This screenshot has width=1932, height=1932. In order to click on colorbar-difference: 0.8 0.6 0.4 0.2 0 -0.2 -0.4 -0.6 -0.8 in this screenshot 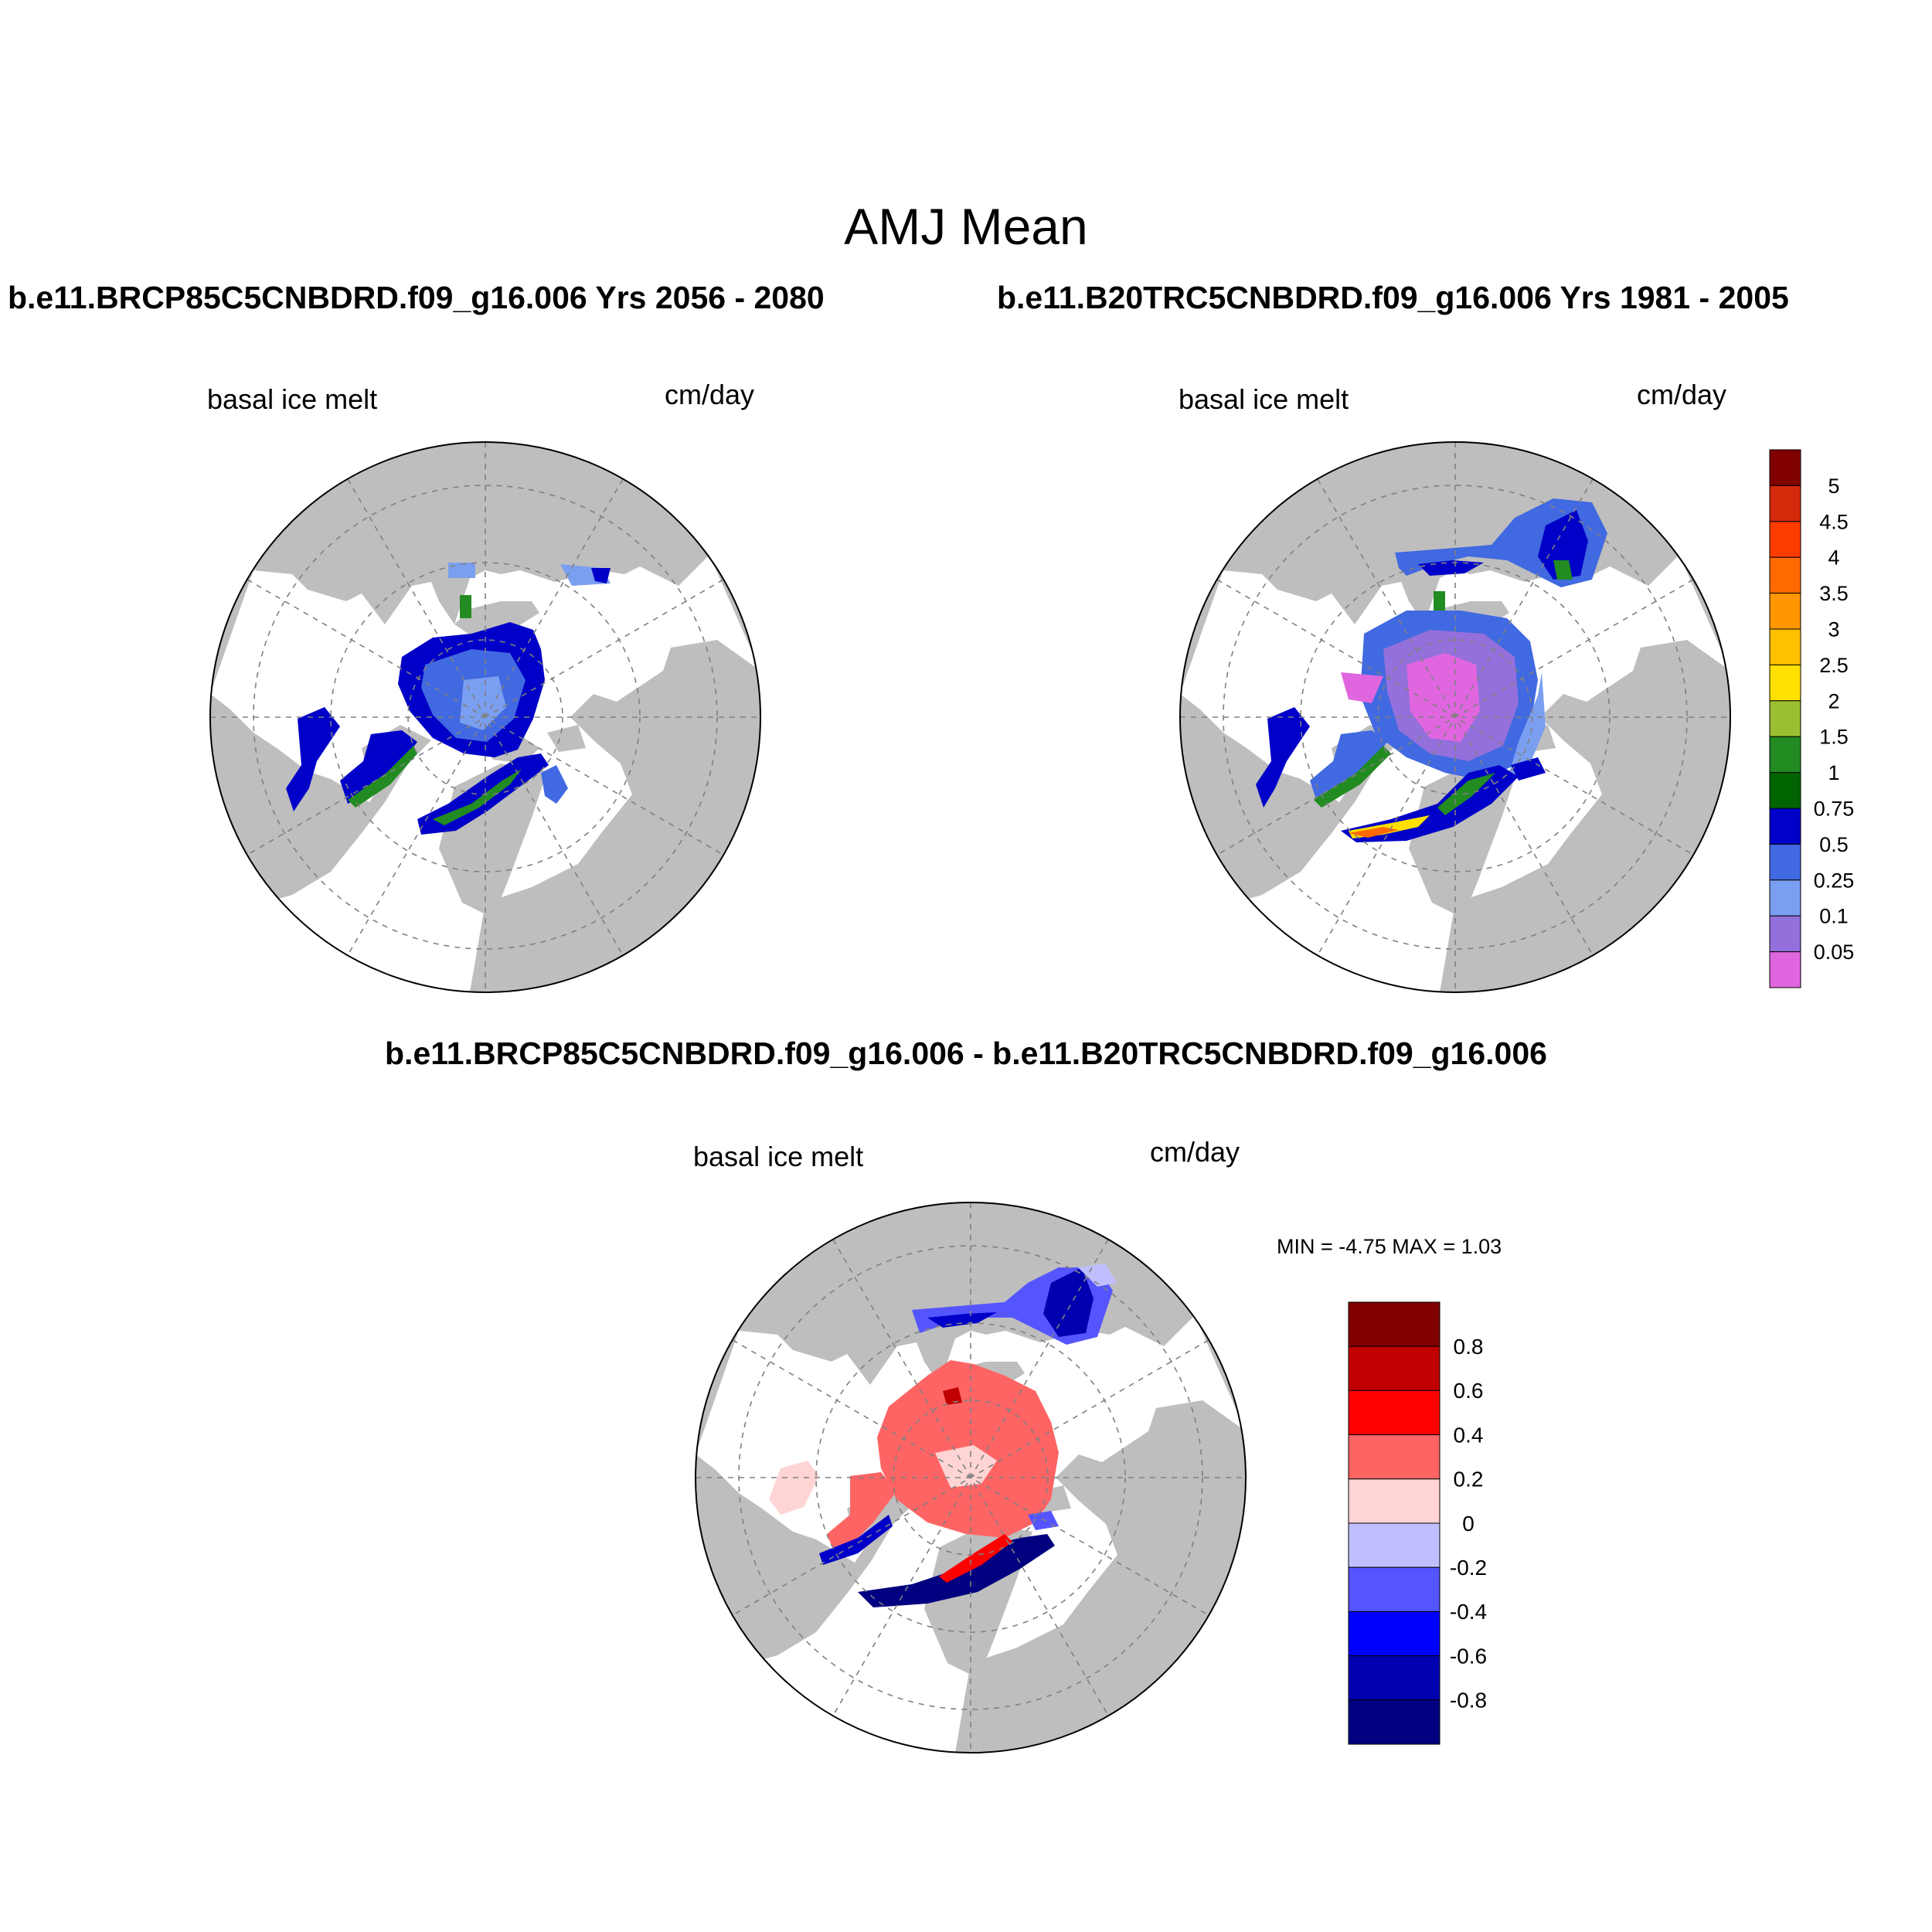, I will do `click(1418, 1523)`.